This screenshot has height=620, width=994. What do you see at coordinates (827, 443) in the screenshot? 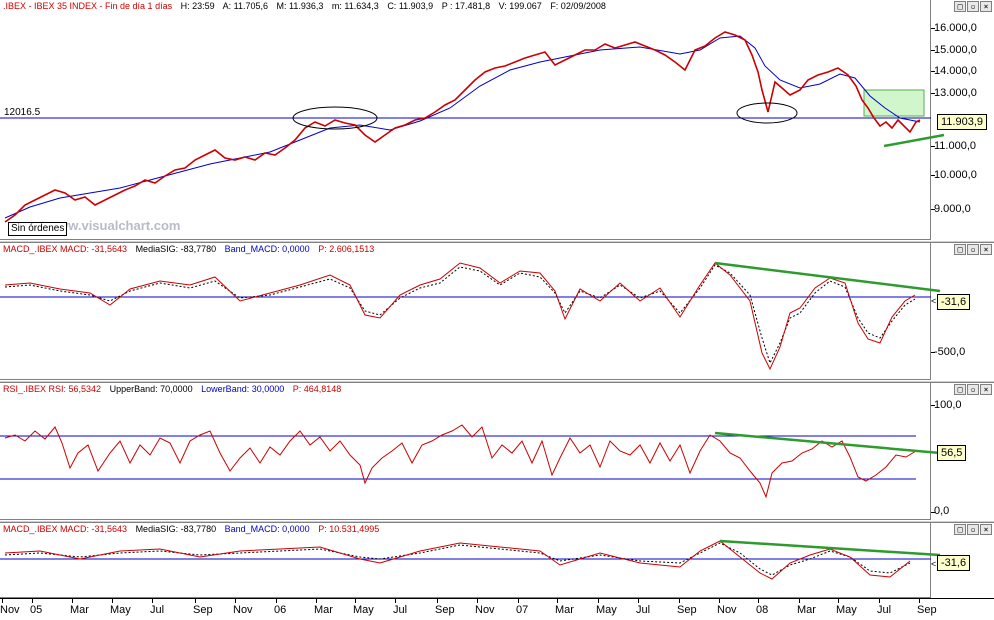
I see `rsi-divergence-line` at bounding box center [827, 443].